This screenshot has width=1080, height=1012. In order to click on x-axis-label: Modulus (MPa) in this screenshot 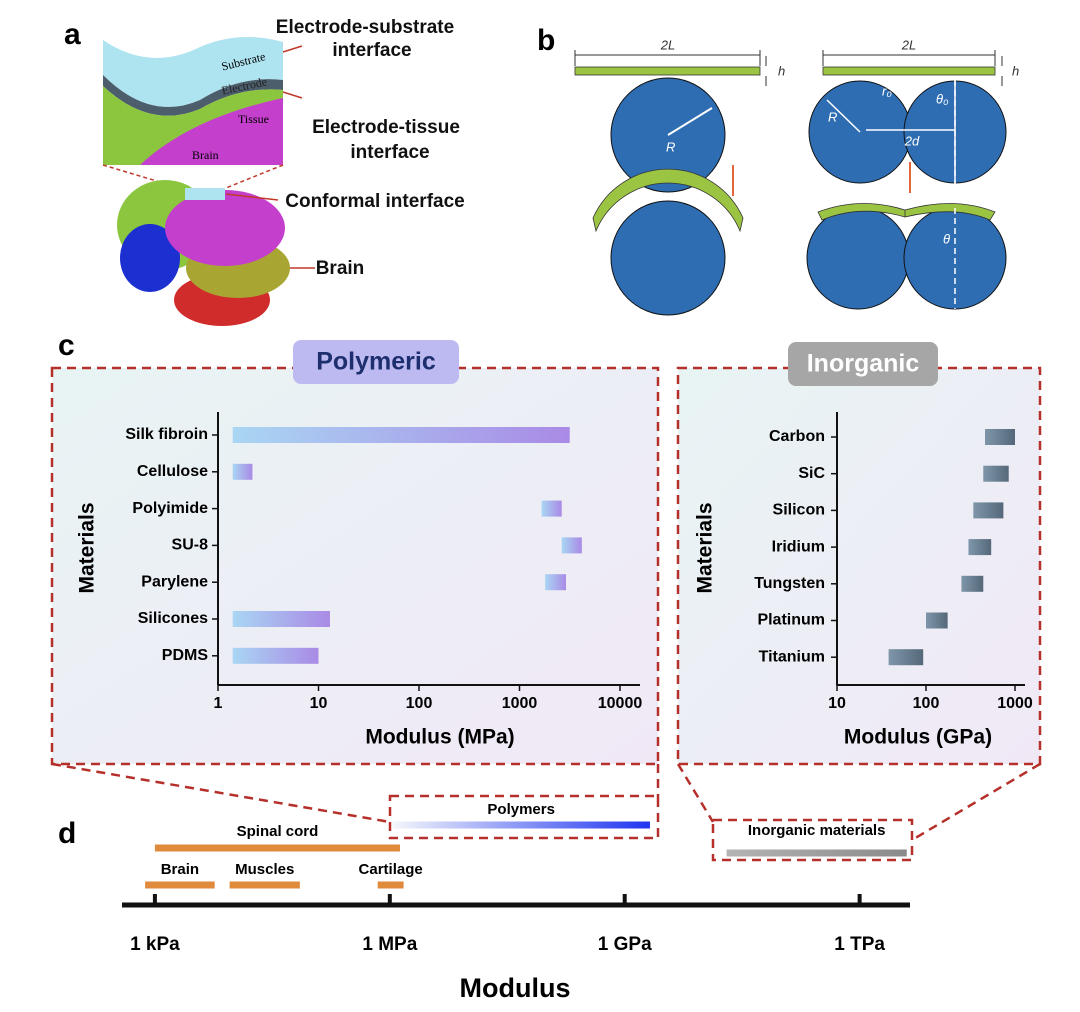, I will do `click(439, 737)`.